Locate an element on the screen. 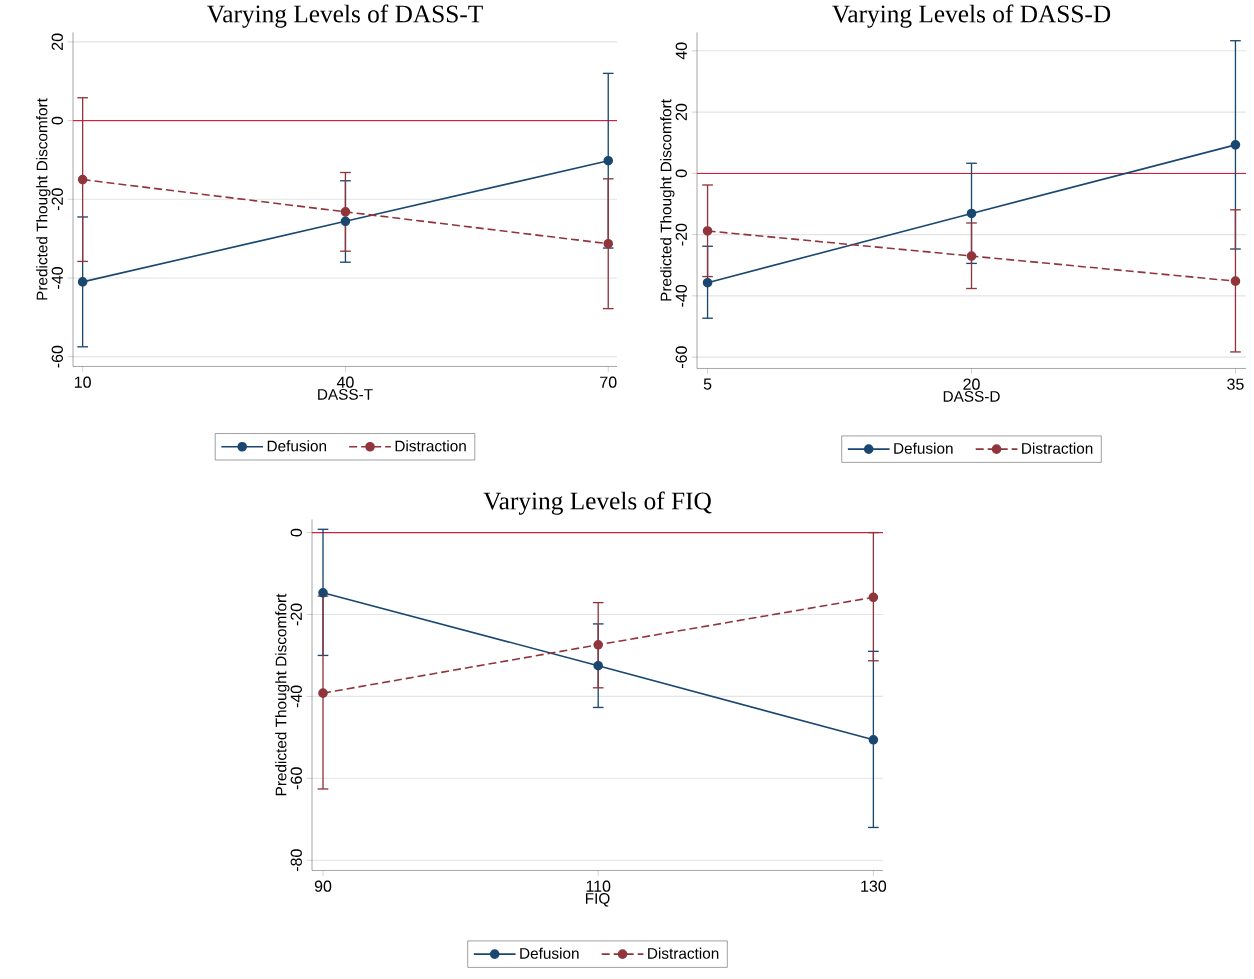  x-tick-label: 70 is located at coordinates (608, 382).